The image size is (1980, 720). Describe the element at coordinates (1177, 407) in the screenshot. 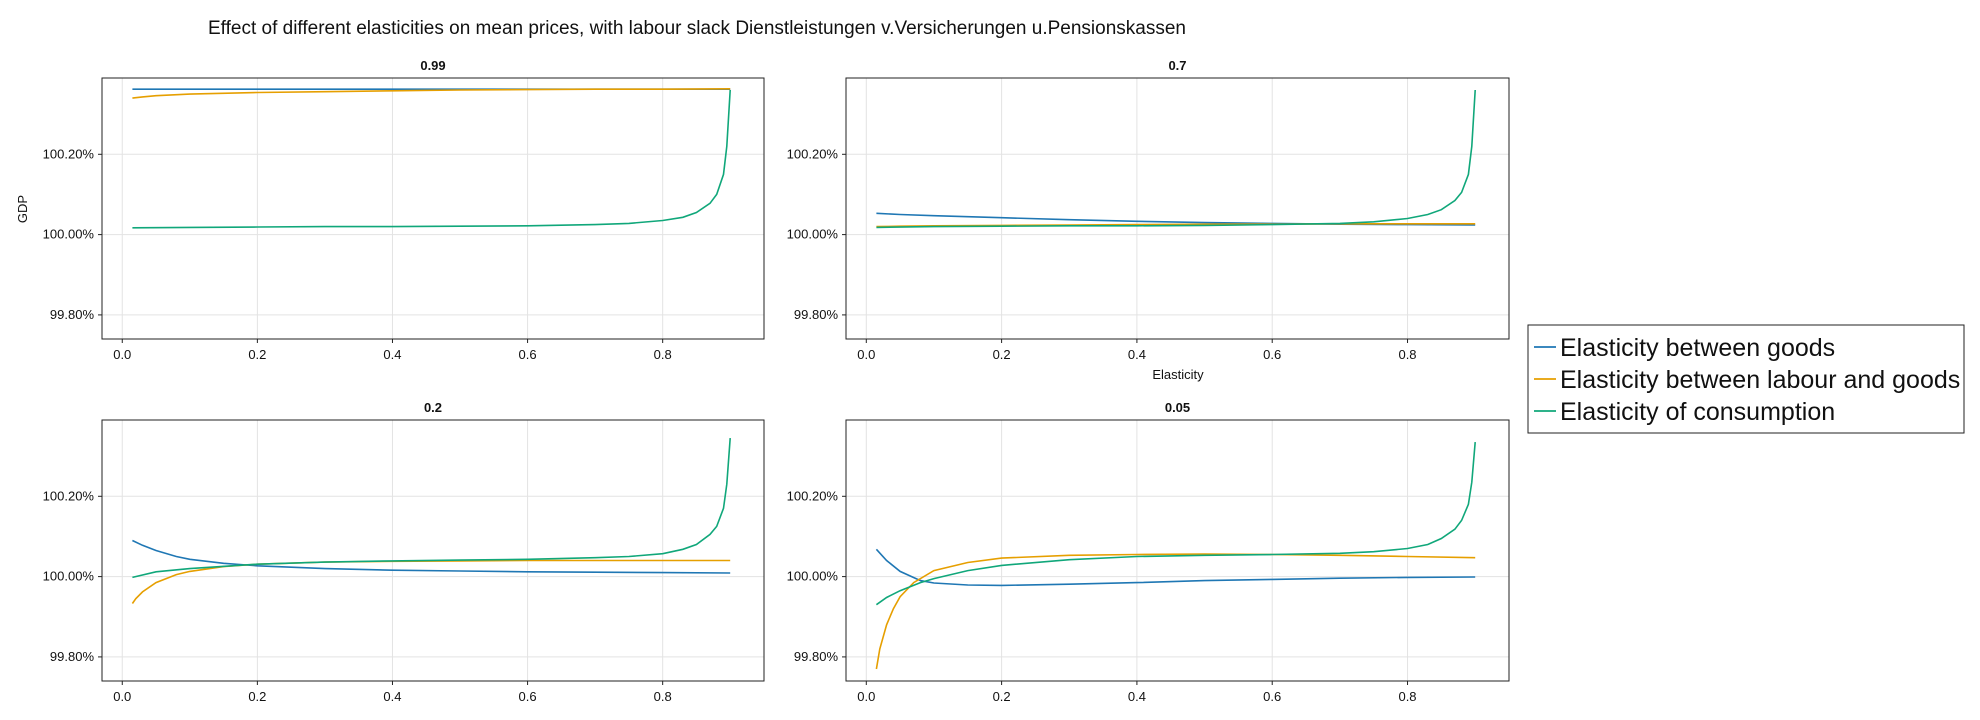

I see `panel-title: 0.05` at that location.